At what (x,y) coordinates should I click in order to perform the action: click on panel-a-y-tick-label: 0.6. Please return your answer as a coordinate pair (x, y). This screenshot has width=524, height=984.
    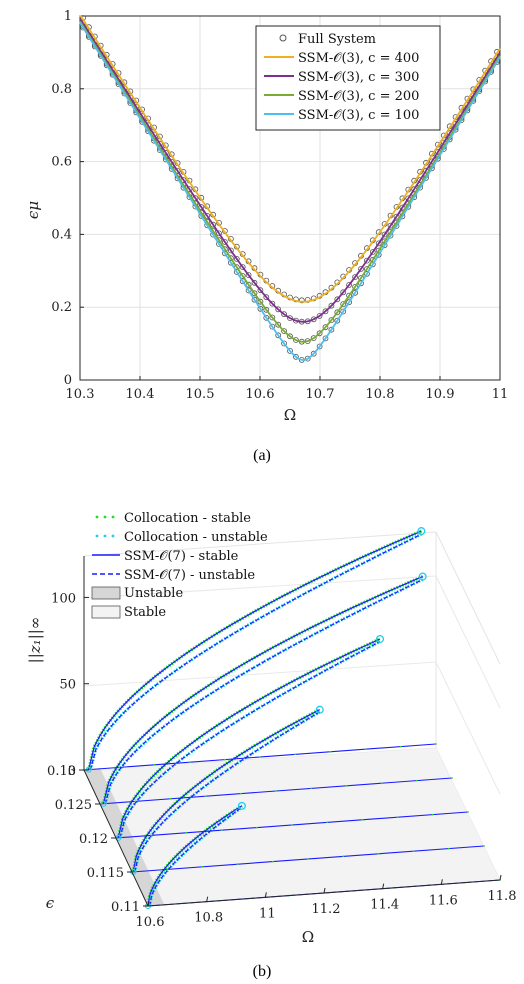
    Looking at the image, I should click on (61, 162).